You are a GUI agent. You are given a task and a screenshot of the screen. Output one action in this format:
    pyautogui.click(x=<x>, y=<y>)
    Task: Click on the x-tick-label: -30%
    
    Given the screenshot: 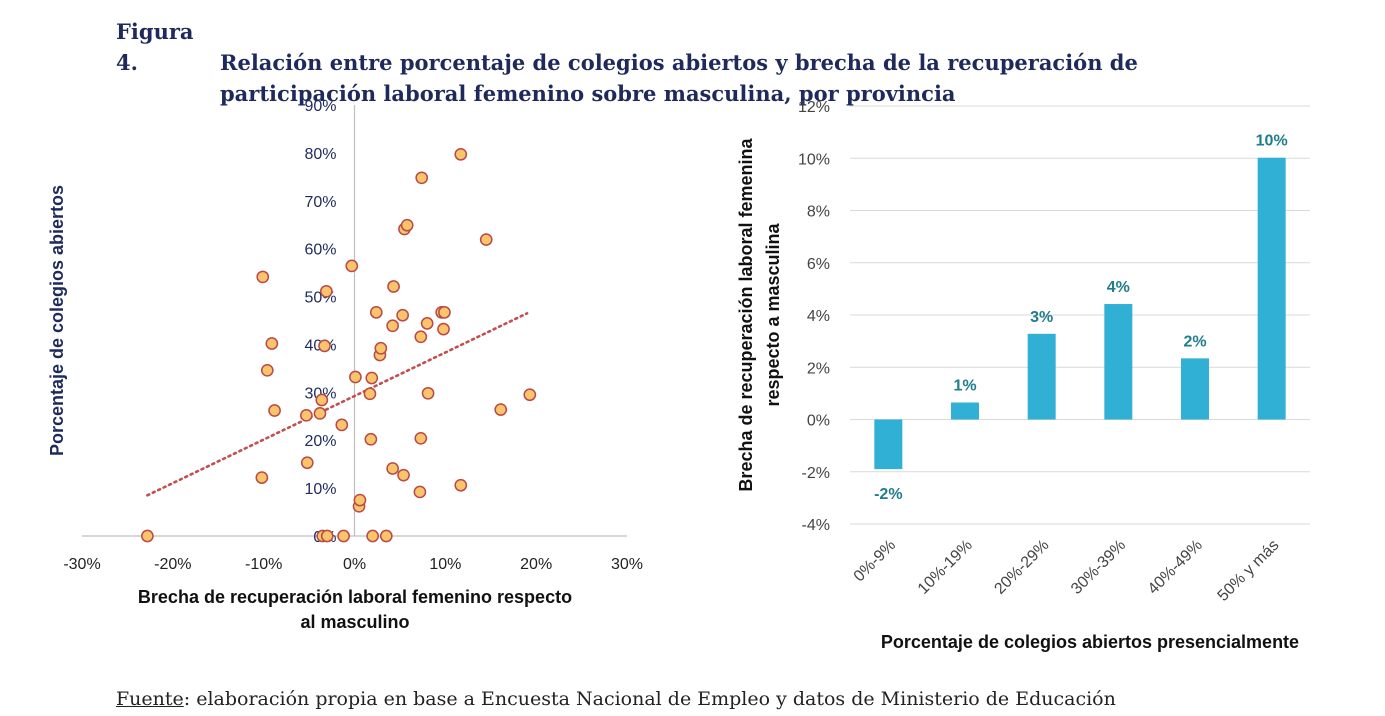 What is the action you would take?
    pyautogui.click(x=81, y=564)
    